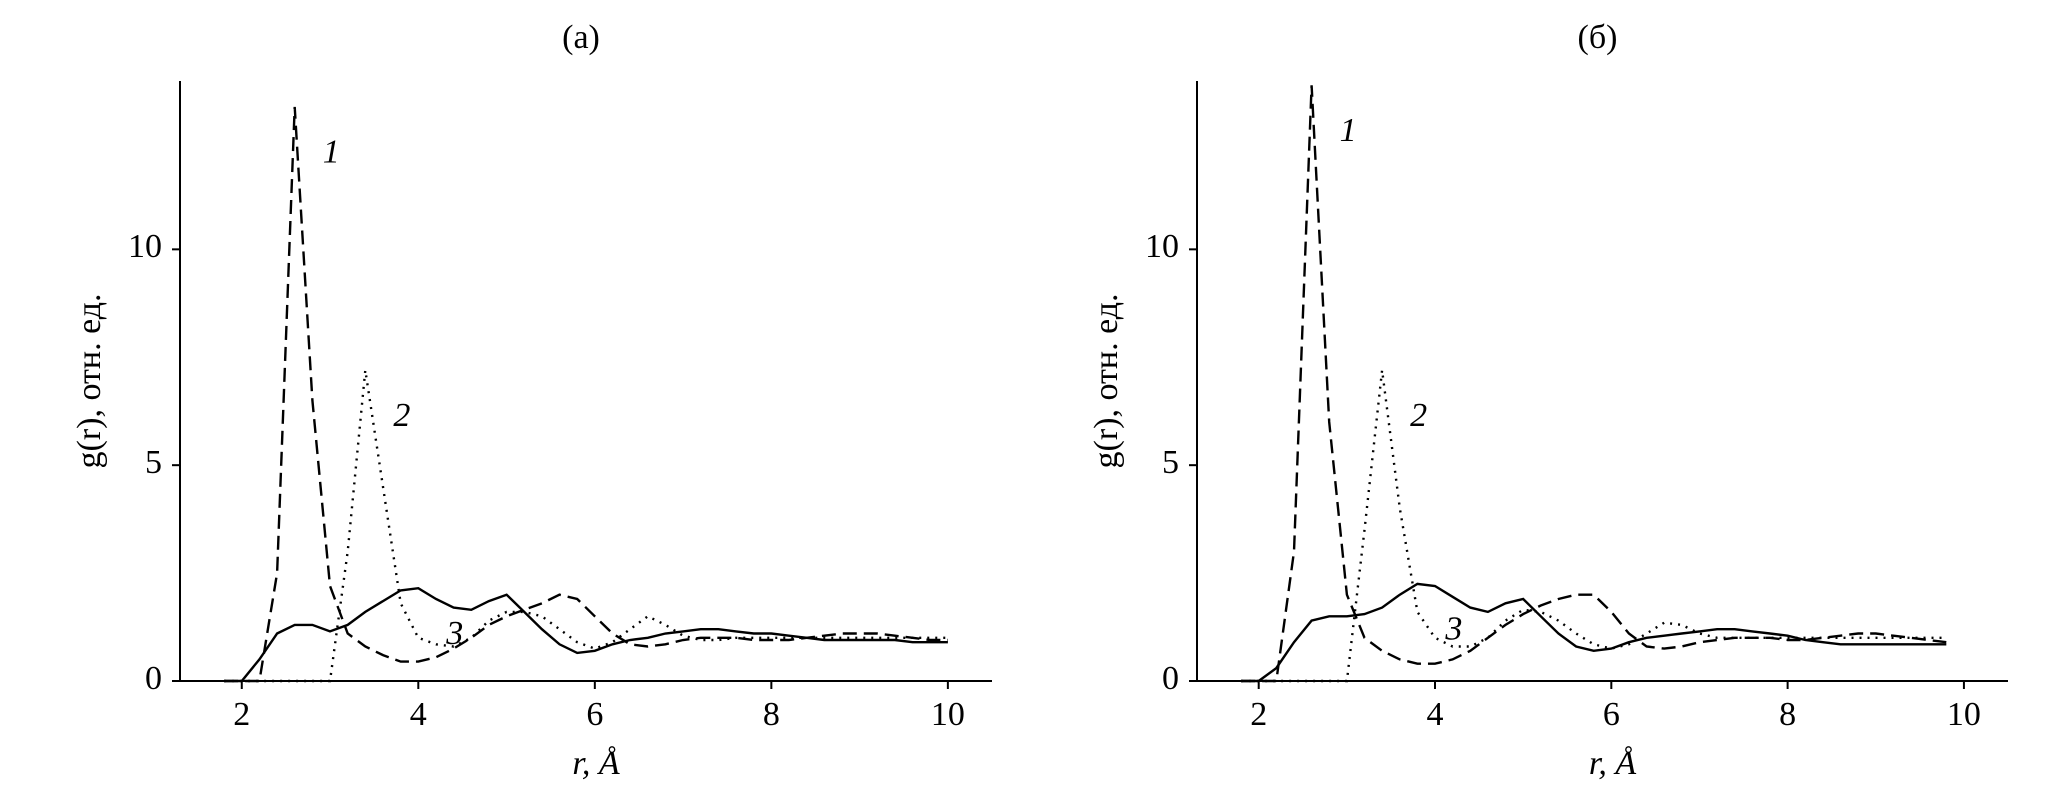 The image size is (2060, 808). What do you see at coordinates (1598, 37) in the screenshot?
I see `chart-title: (б)` at bounding box center [1598, 37].